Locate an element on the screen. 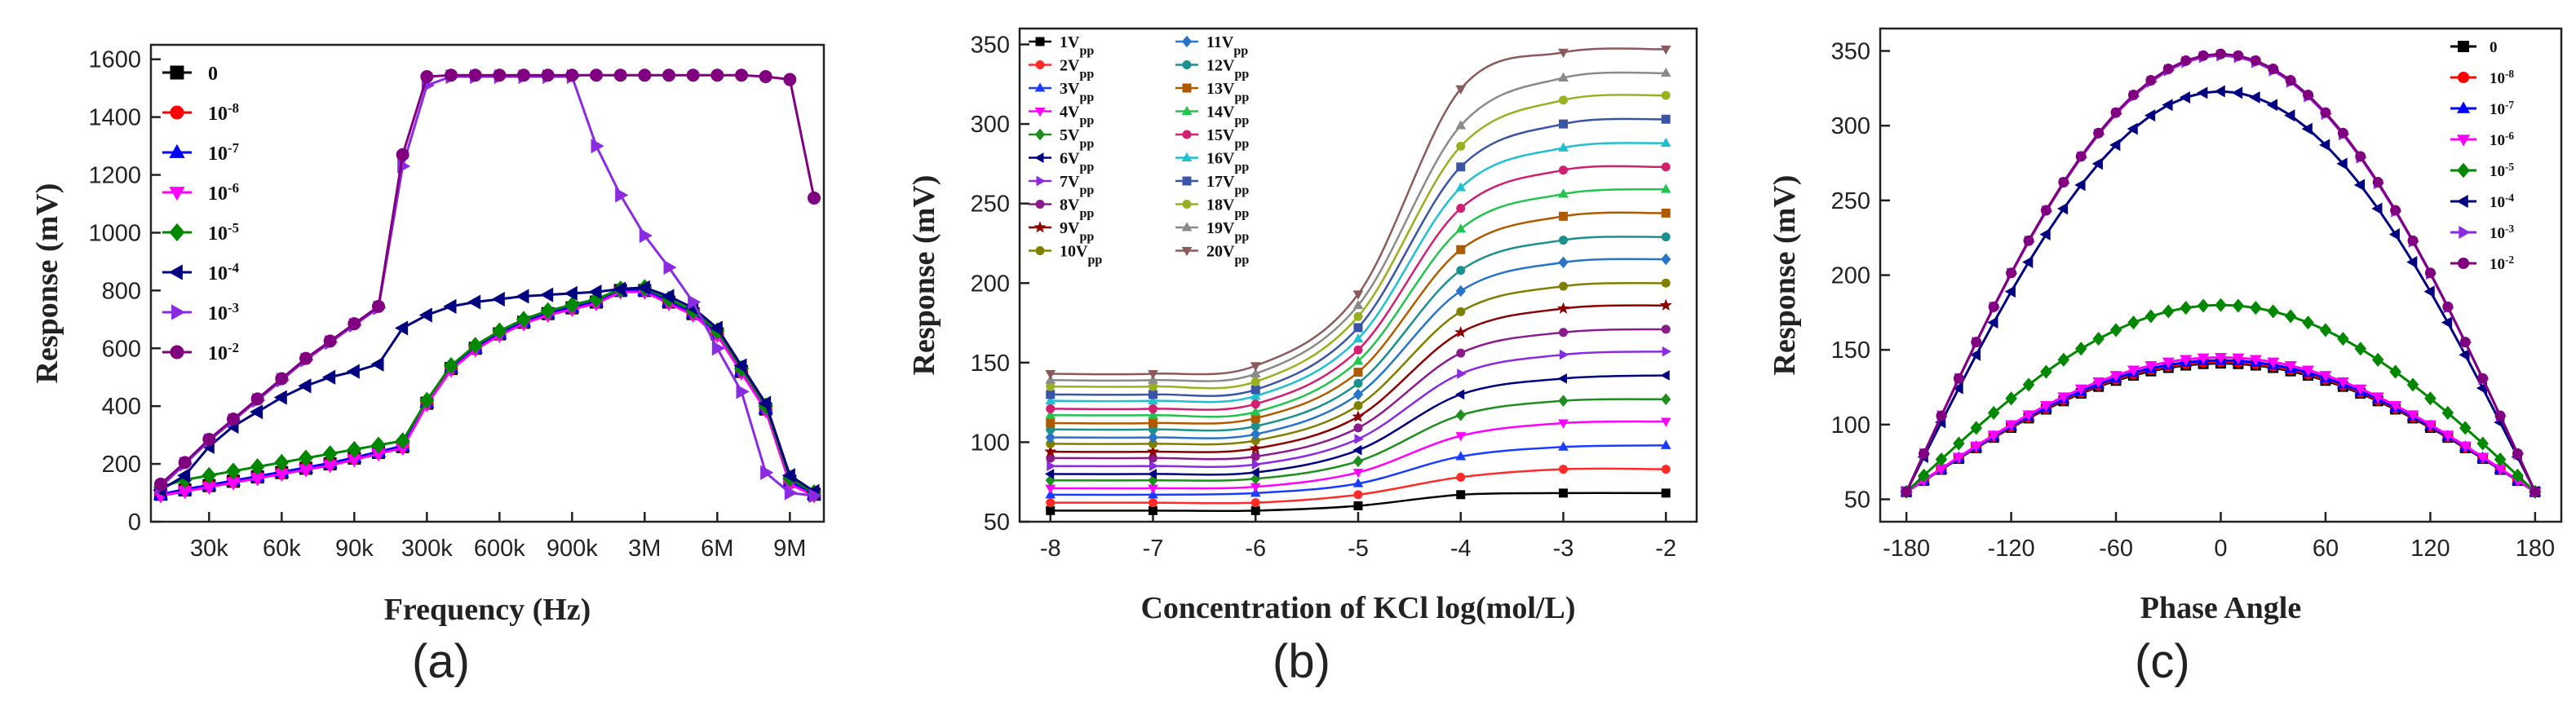  chart-c-xtick-label: 60 is located at coordinates (2326, 549).